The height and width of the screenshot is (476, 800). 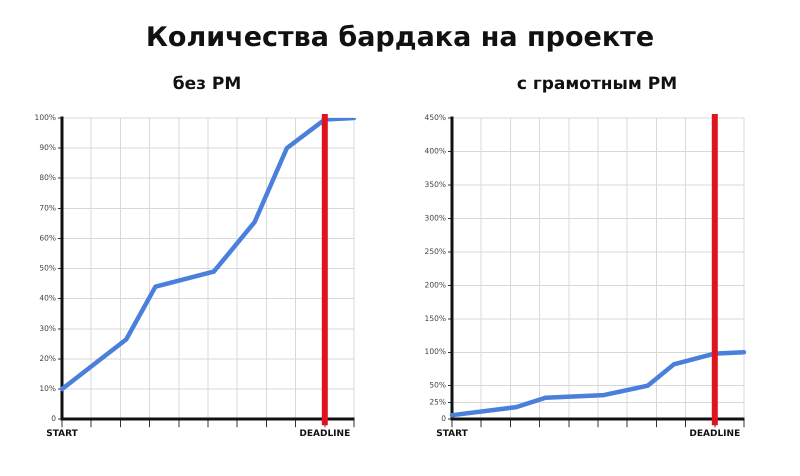 What do you see at coordinates (400, 37) in the screenshot?
I see `chart-title: Количества бардака на проекте` at bounding box center [400, 37].